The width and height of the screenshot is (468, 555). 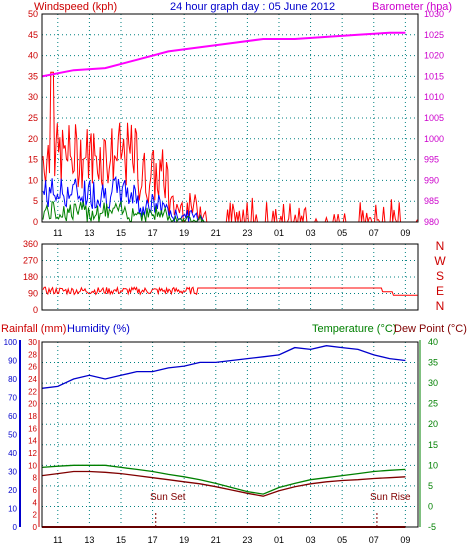 What do you see at coordinates (33, 294) in the screenshot?
I see `y-tick-direction: 90` at bounding box center [33, 294].